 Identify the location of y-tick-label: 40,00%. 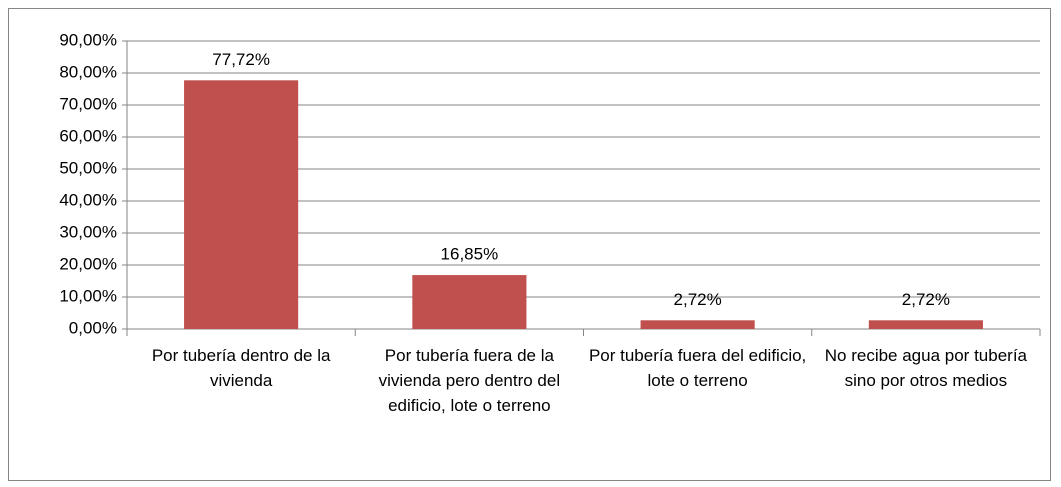
(88, 199).